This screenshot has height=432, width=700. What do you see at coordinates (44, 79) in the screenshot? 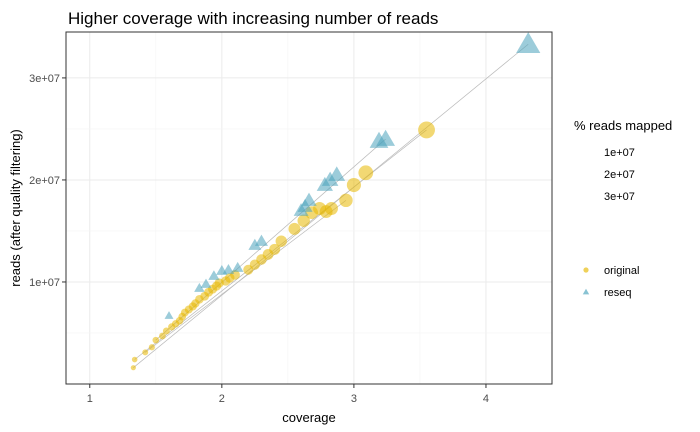
I see `y-tick-label: 3e+07` at bounding box center [44, 79].